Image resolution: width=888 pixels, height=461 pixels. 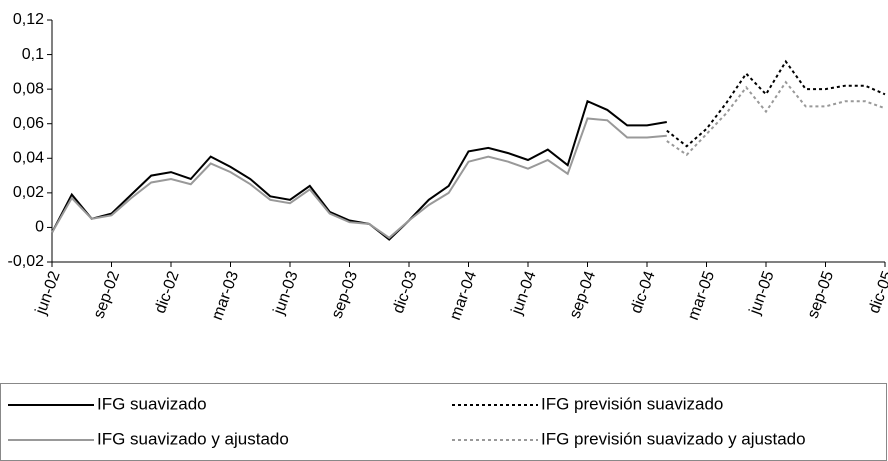 What do you see at coordinates (28, 19) in the screenshot?
I see `y-tick-label: 0,12` at bounding box center [28, 19].